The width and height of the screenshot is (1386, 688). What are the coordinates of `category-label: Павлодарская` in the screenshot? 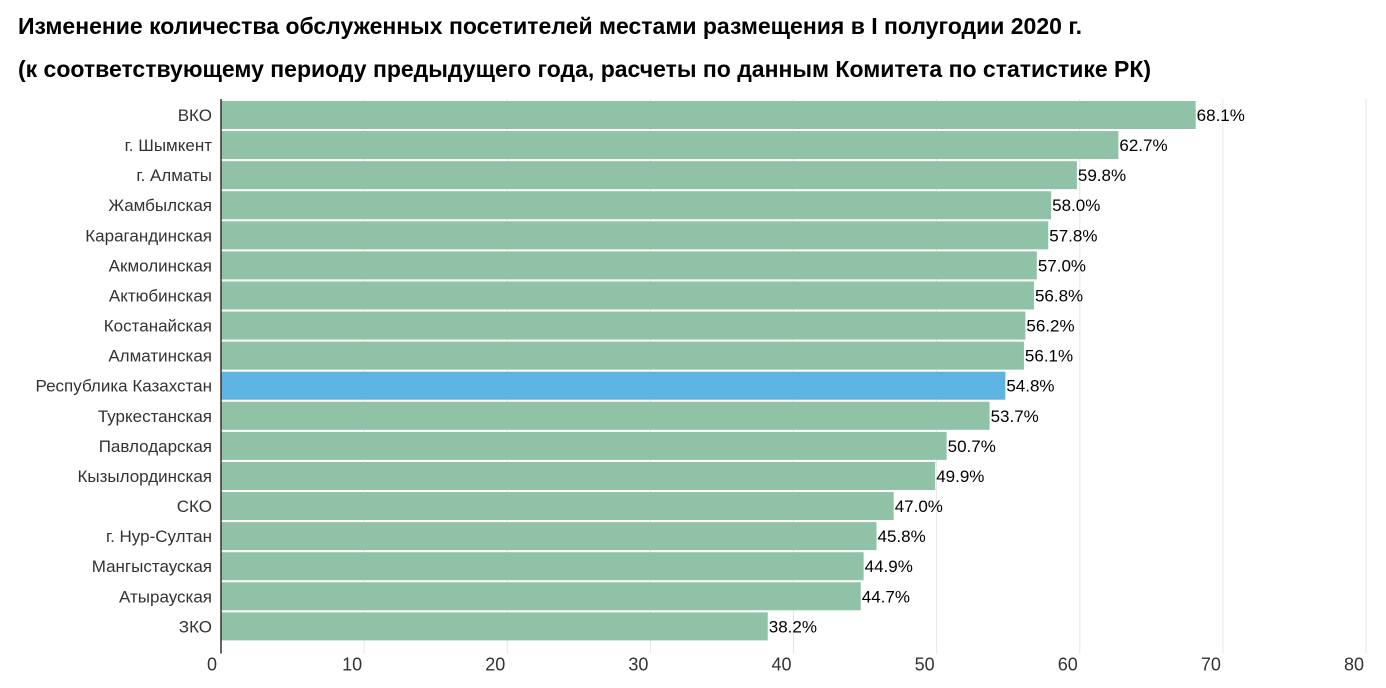 It's located at (155, 446).